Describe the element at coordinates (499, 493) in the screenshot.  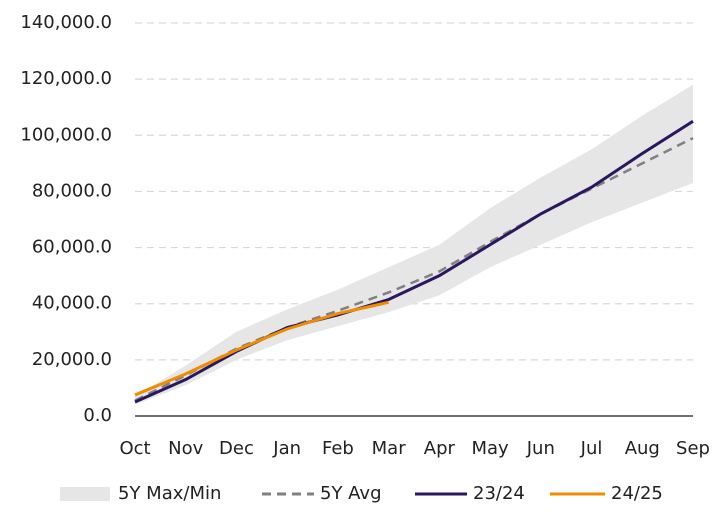
I see `legend-label: 23/24` at that location.